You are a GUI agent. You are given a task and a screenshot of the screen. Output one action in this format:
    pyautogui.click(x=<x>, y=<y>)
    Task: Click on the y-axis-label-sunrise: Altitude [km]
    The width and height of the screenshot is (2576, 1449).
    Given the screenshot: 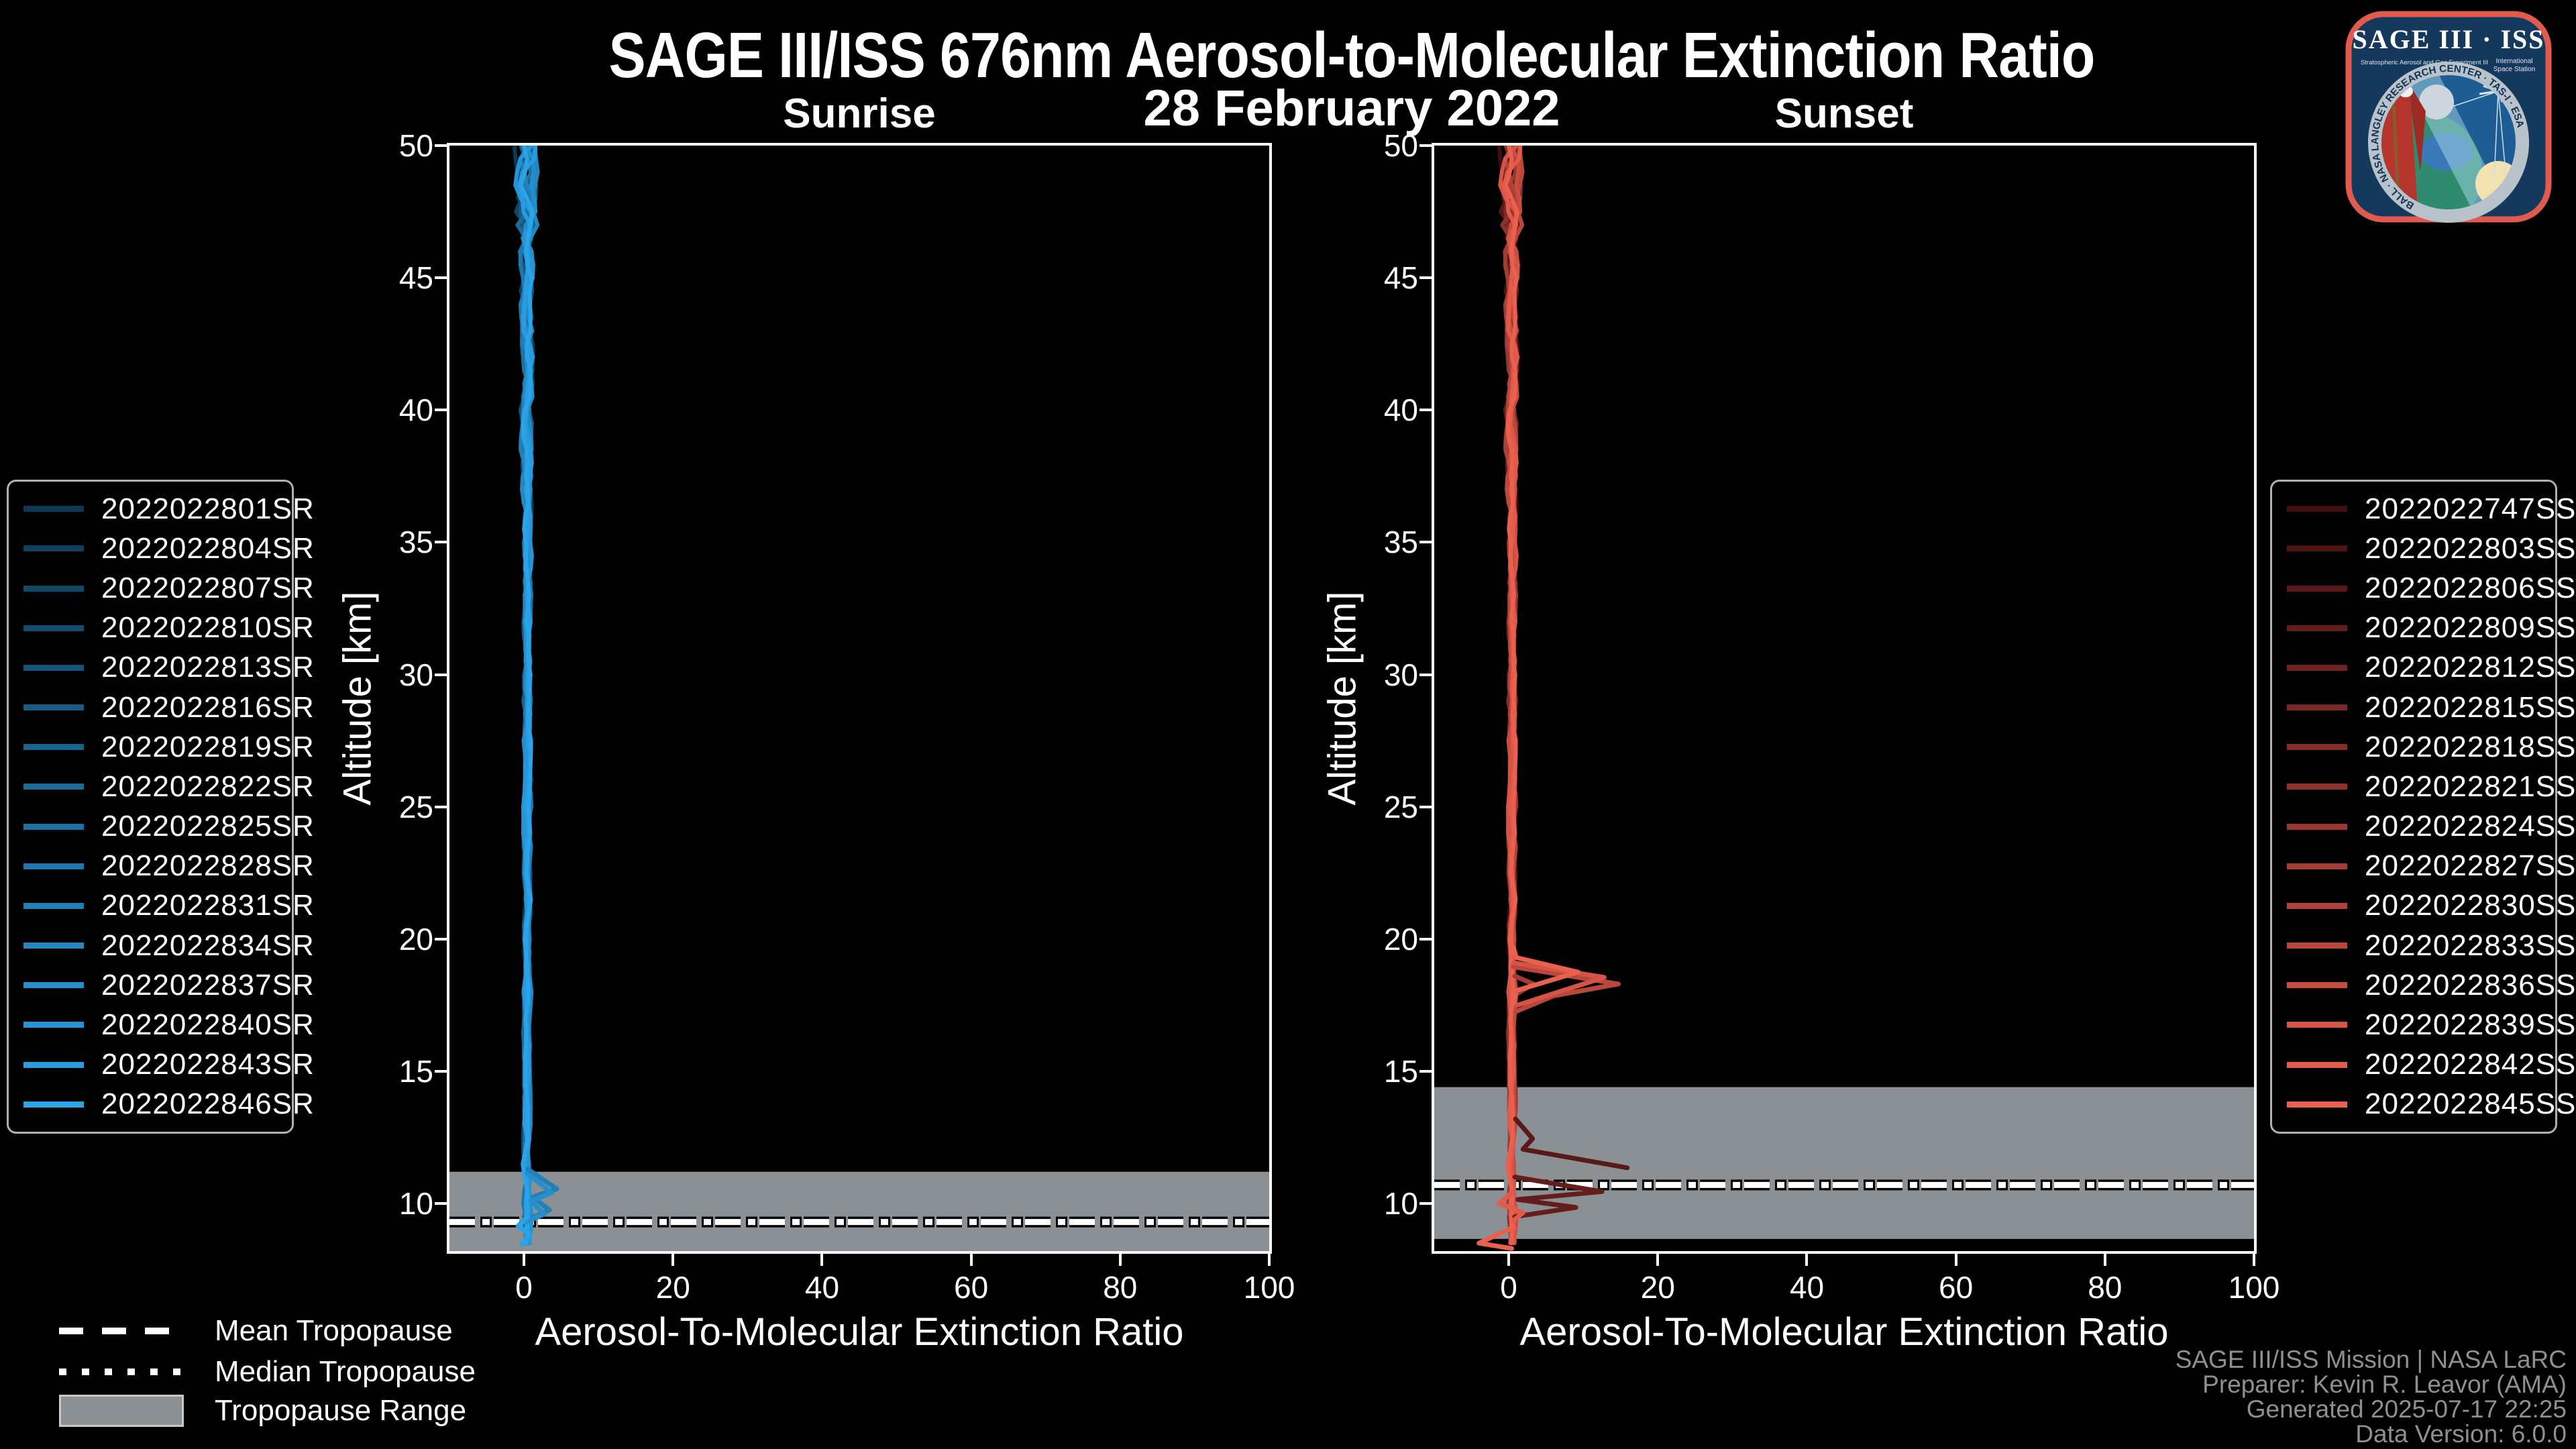 What is the action you would take?
    pyautogui.click(x=357, y=698)
    